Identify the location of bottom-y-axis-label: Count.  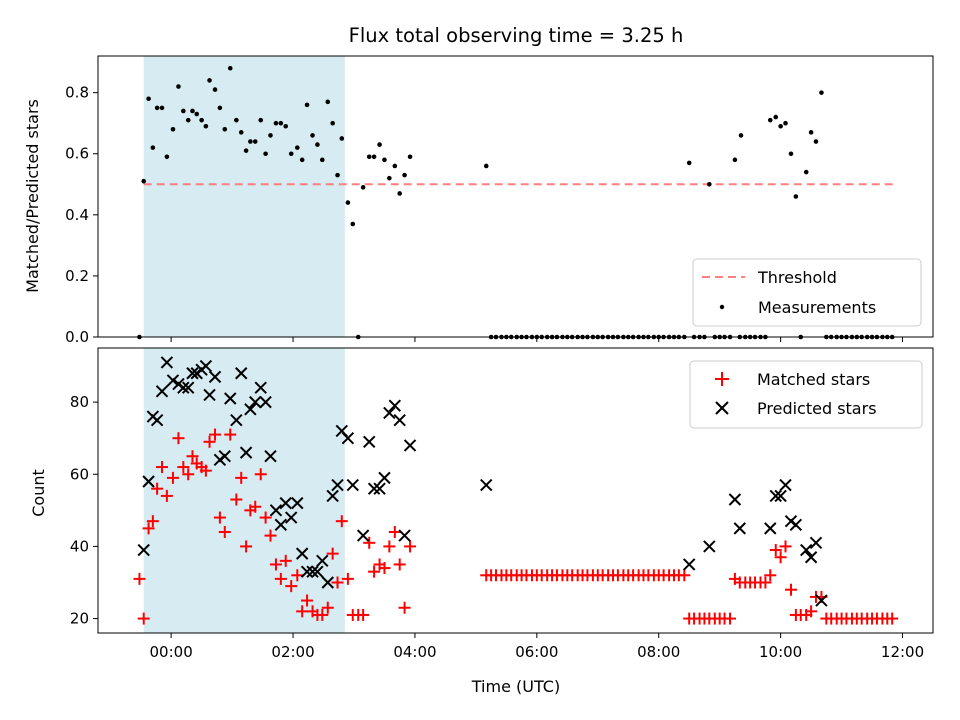
(38, 493).